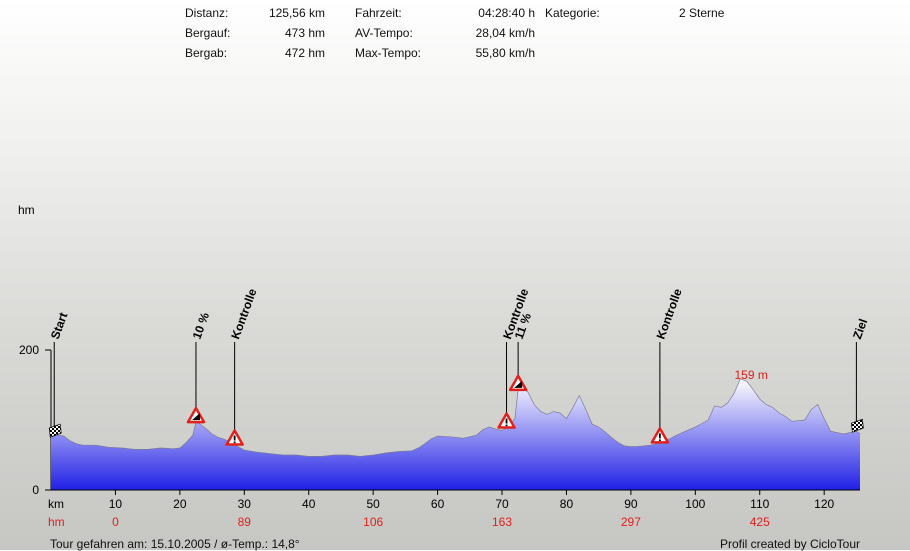  I want to click on x-tick-label: 100, so click(695, 504).